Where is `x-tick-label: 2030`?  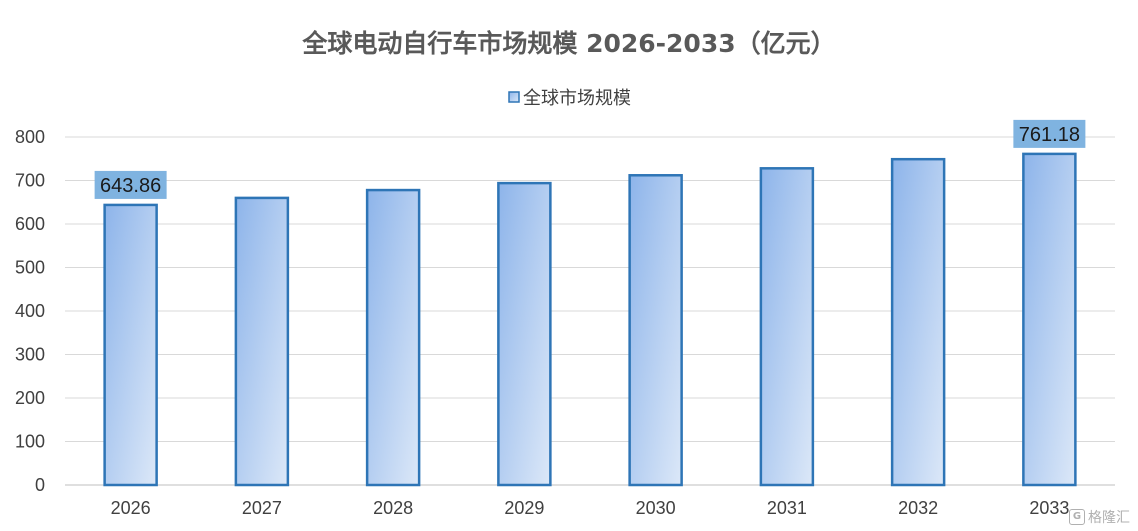 x-tick-label: 2030 is located at coordinates (656, 508).